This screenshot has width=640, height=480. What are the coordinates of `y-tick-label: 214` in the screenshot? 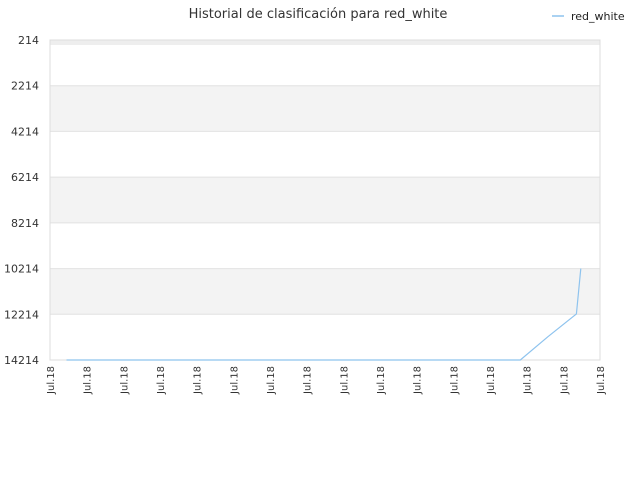 It's located at (28, 40).